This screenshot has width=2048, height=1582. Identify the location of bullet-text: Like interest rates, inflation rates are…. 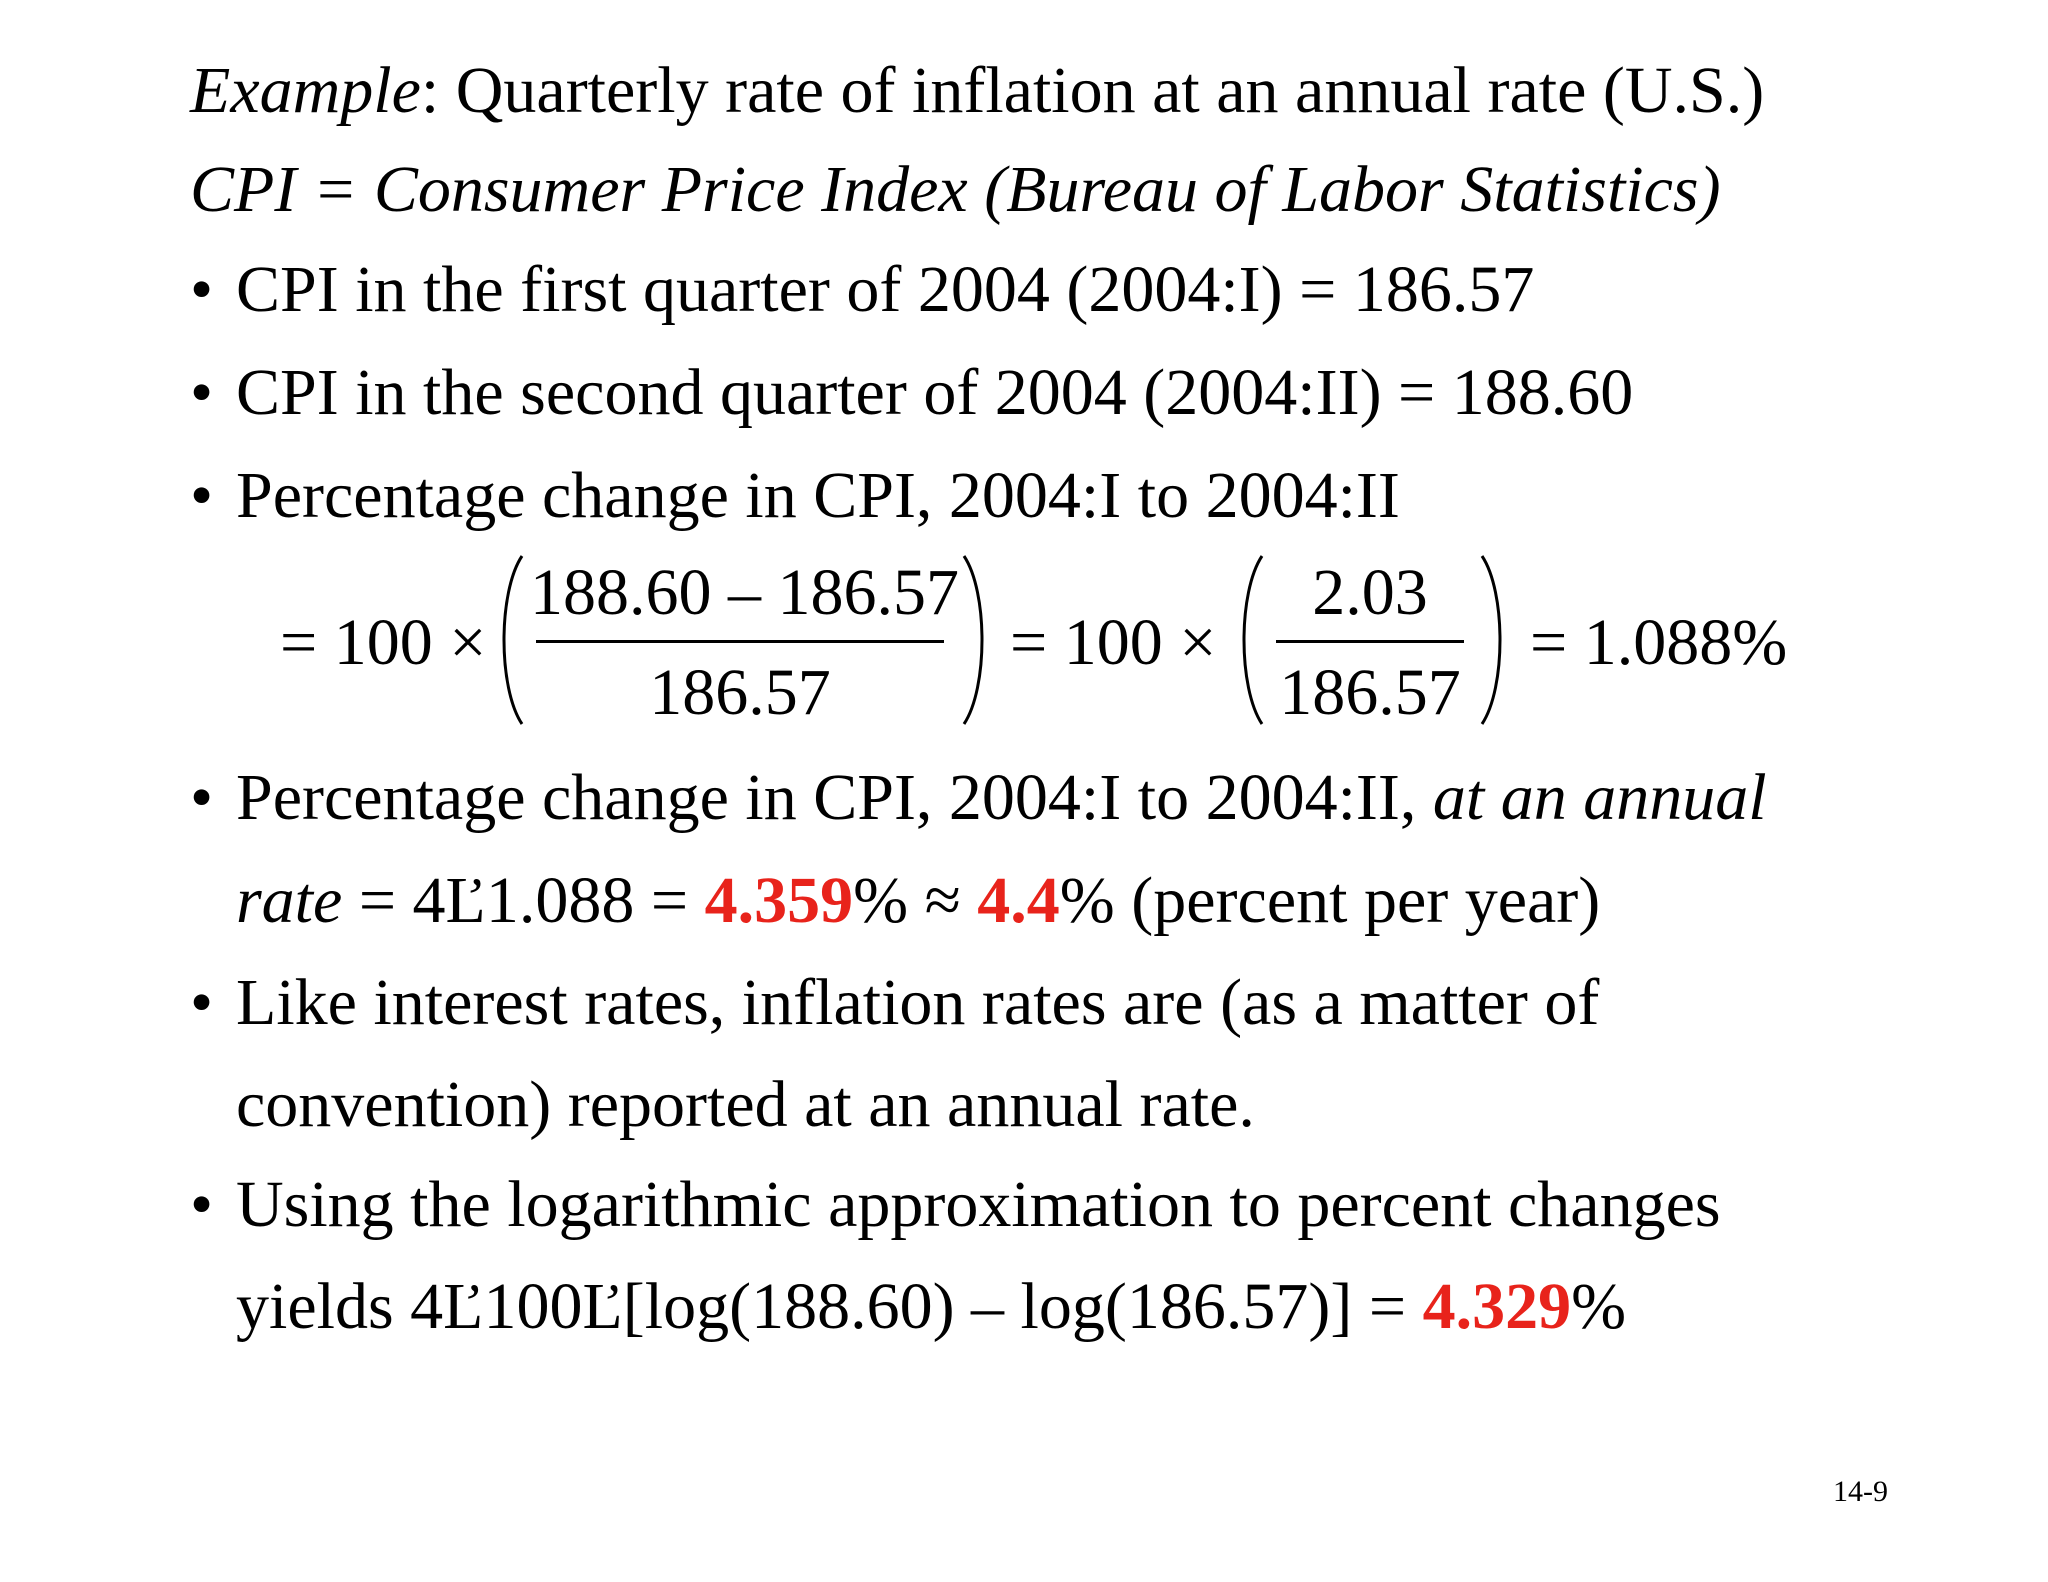
(918, 1002).